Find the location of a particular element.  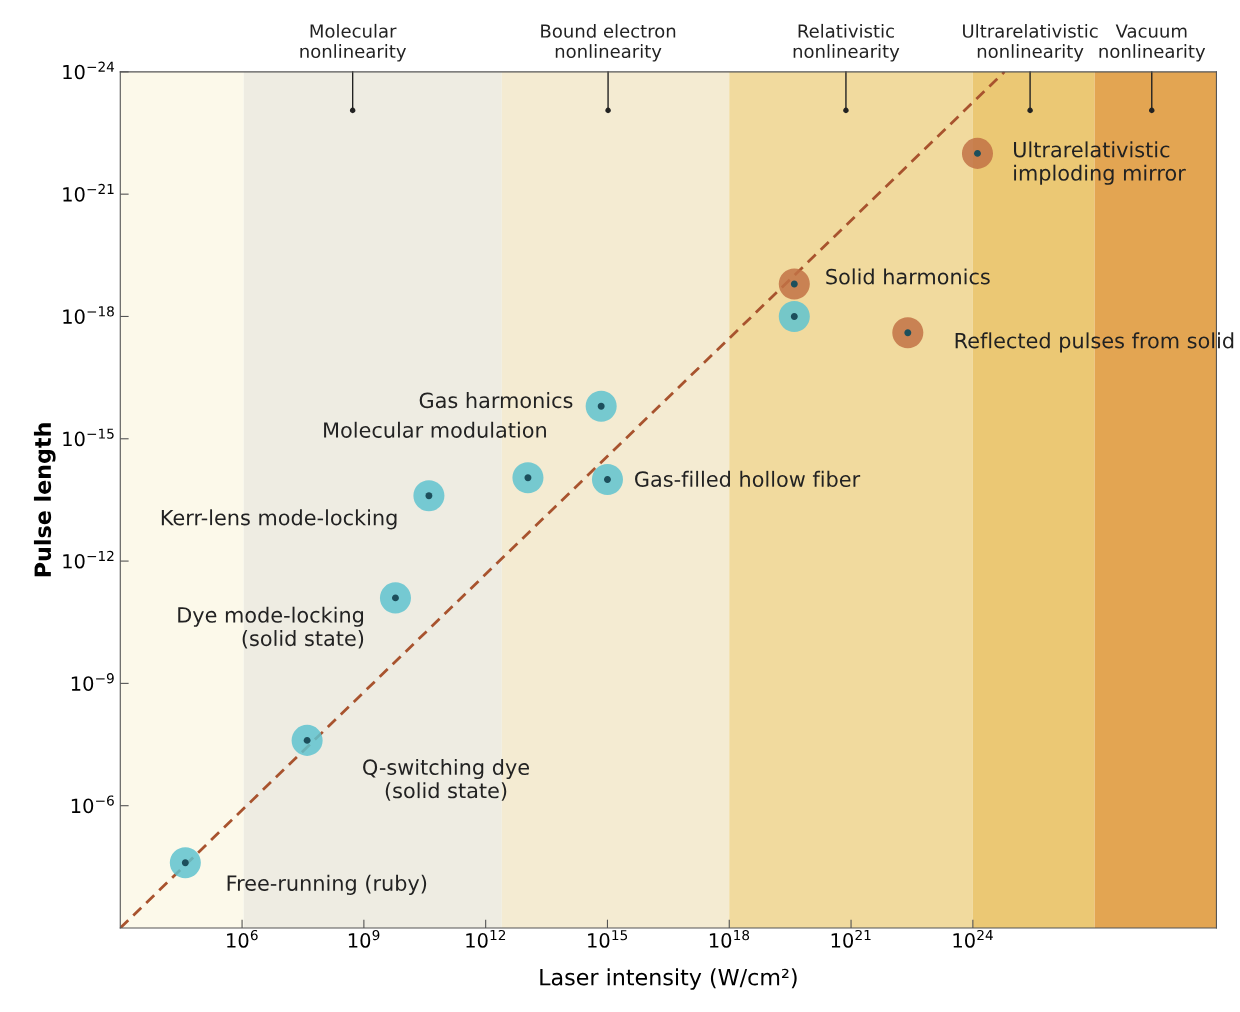

x-tick-label: 10$^{6}$ is located at coordinates (242, 938).